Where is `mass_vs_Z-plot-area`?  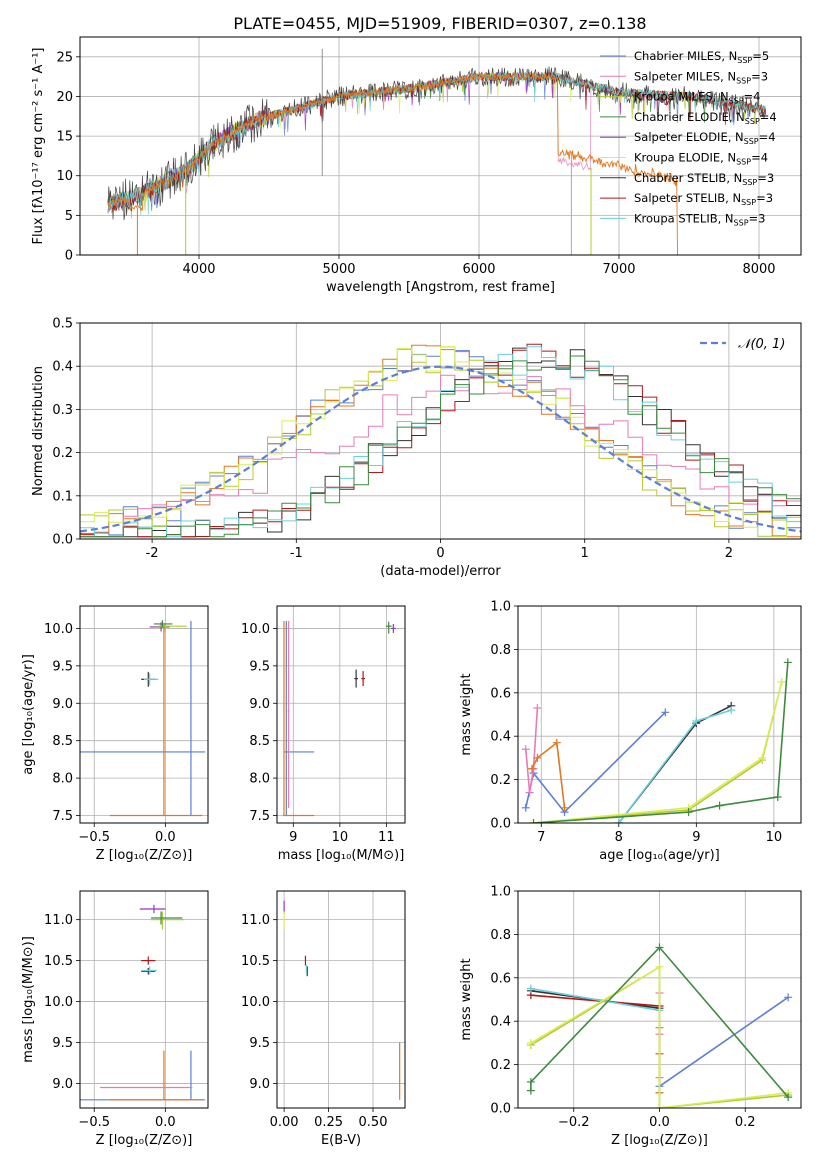
mass_vs_Z-plot-area is located at coordinates (143, 1002).